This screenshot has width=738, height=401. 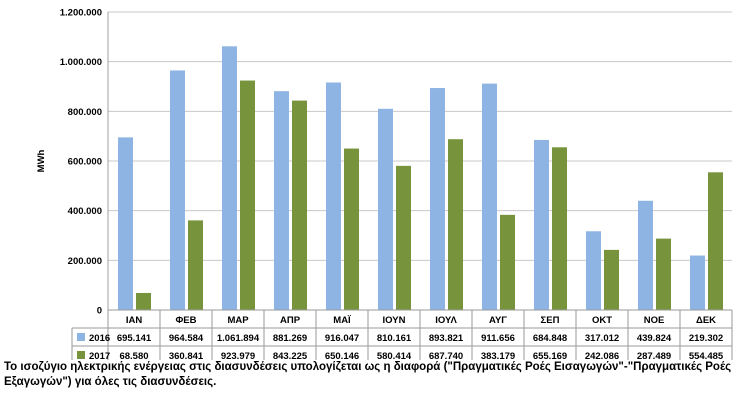 What do you see at coordinates (229, 178) in the screenshot?
I see `bar-2016-ΜΑΡ` at bounding box center [229, 178].